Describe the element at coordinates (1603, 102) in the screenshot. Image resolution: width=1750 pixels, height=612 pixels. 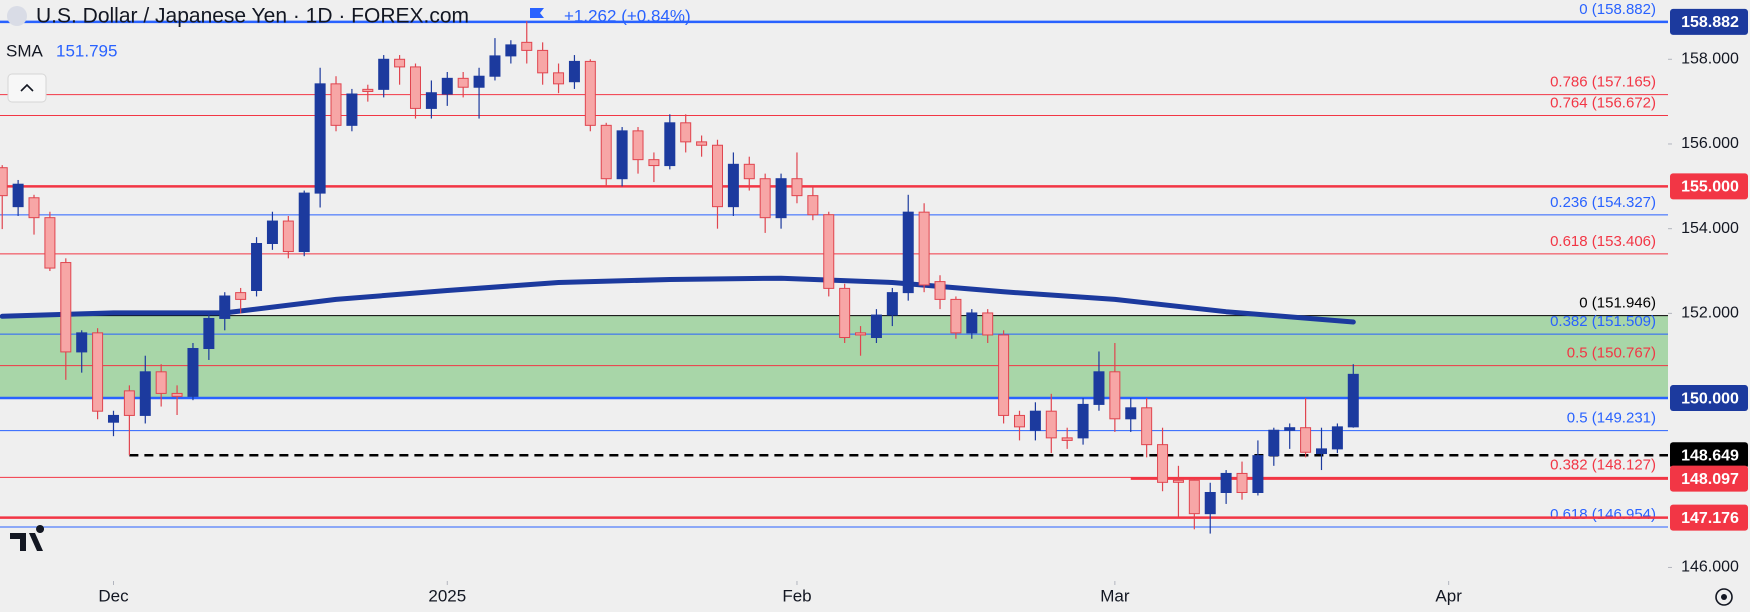
I see `fib-level-label: 0.764 (156.672)` at that location.